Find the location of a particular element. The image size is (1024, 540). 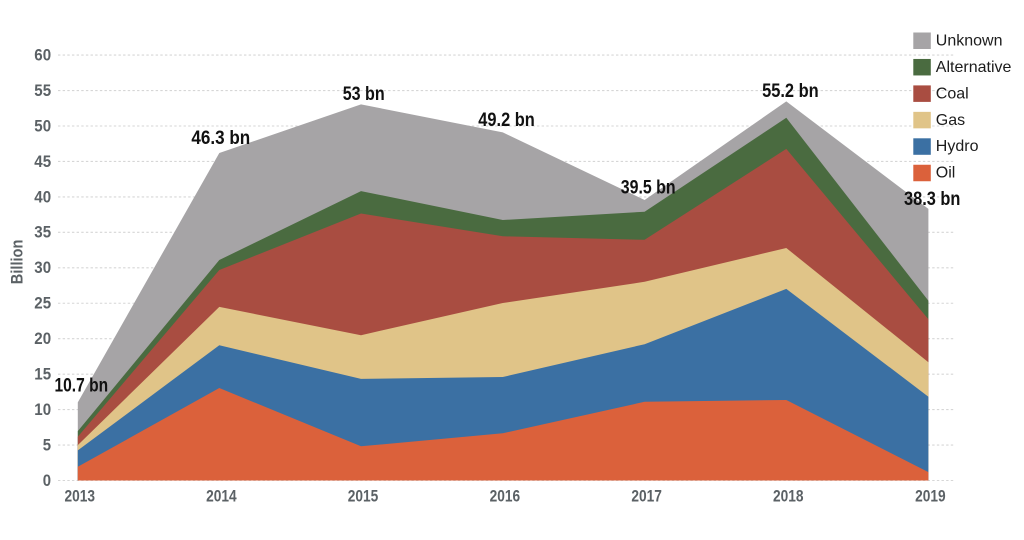

svg-text: 25 is located at coordinates (42, 303).